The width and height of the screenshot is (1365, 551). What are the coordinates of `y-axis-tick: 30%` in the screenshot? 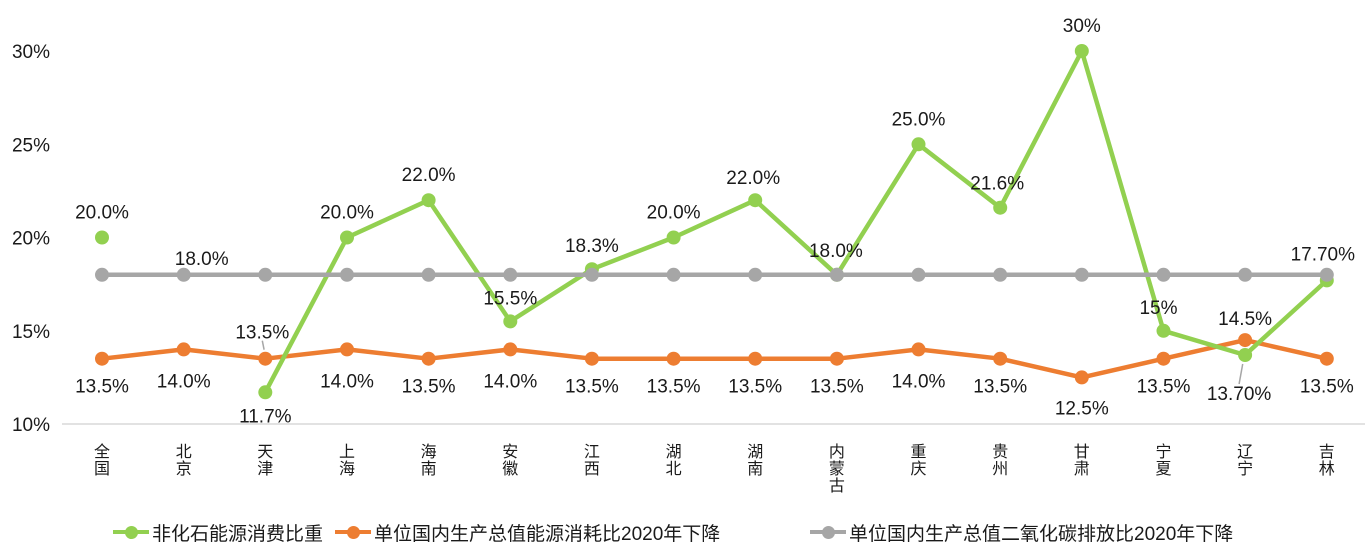 It's located at (31, 52).